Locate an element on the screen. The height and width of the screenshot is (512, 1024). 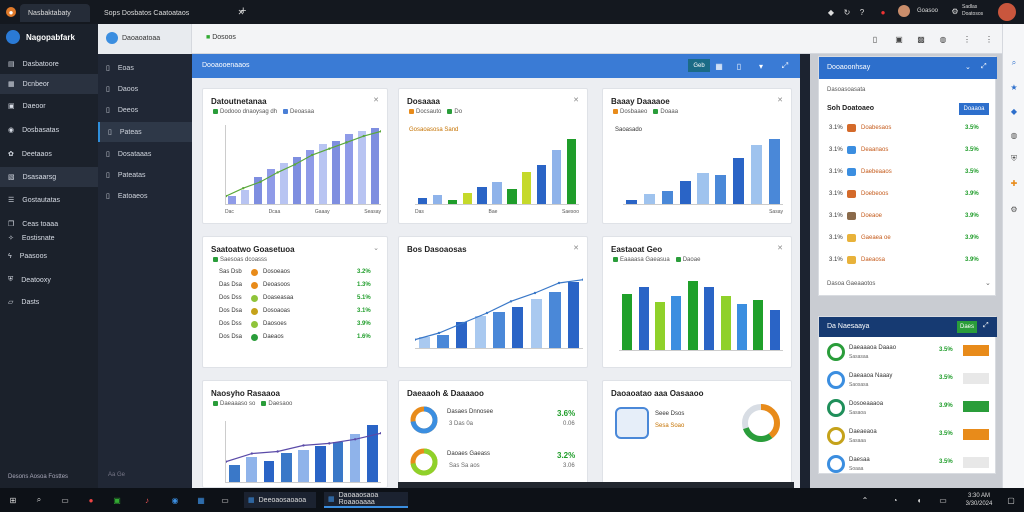
battery-icon: ▭ is located at coordinates (943, 500).